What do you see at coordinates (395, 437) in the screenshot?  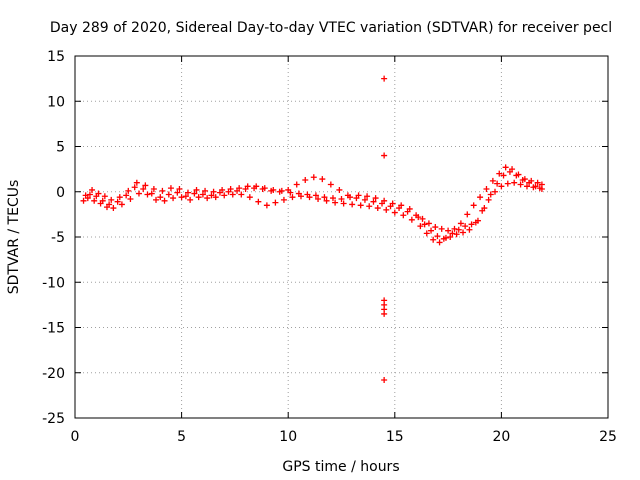 I see `x-tick-label: 15` at bounding box center [395, 437].